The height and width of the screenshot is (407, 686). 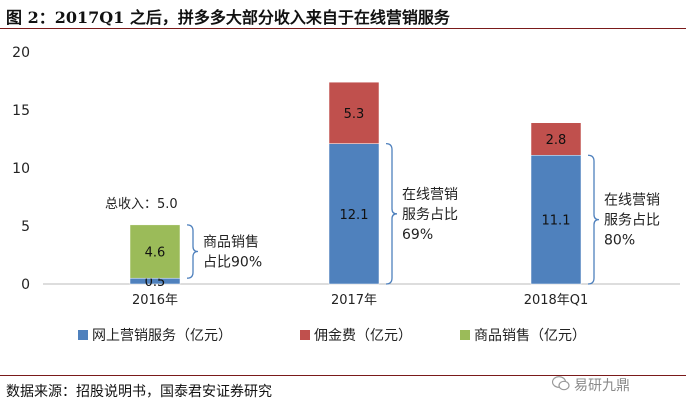 I want to click on watermark: 易研九鼎, so click(x=602, y=386).